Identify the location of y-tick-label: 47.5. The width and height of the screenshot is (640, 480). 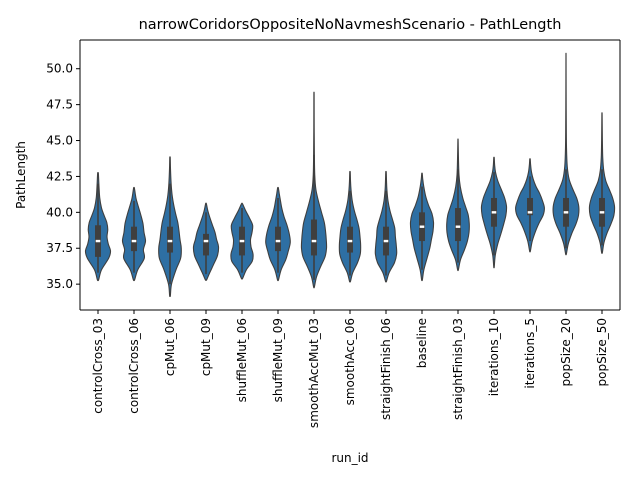
(59, 105).